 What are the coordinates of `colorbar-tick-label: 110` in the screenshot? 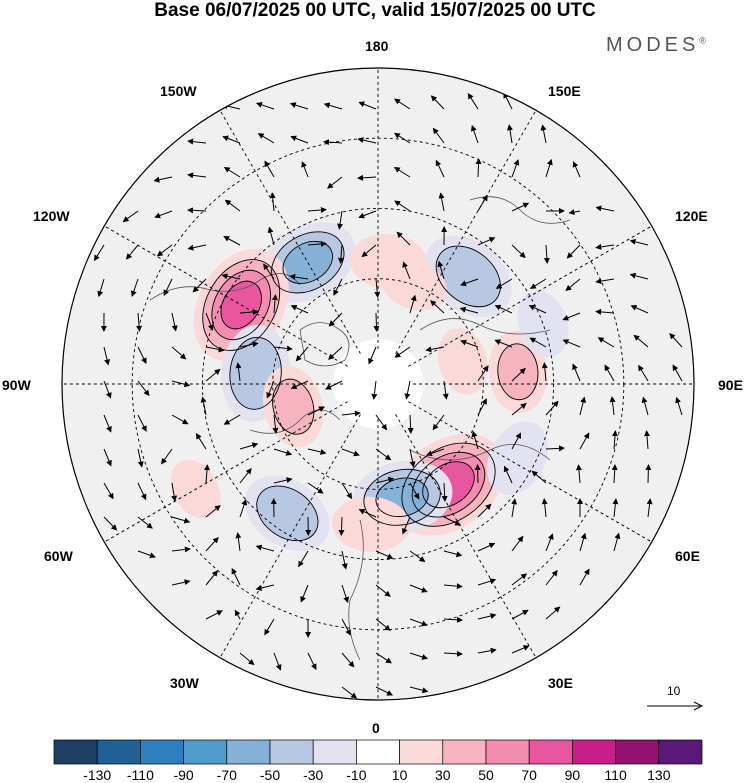 It's located at (615, 775).